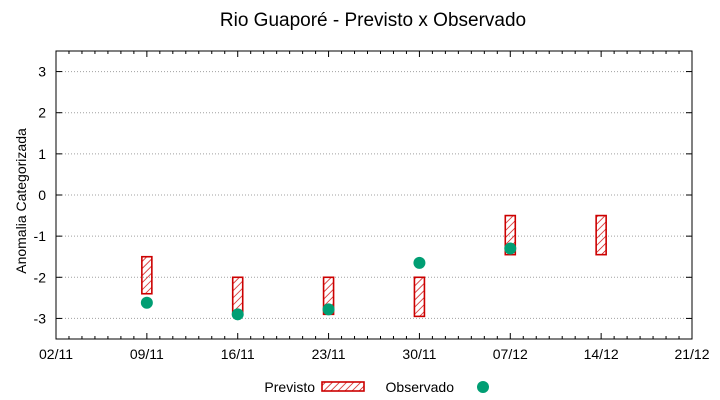 The image size is (720, 400). Describe the element at coordinates (419, 354) in the screenshot. I see `x-tick-label: 30/11` at that location.